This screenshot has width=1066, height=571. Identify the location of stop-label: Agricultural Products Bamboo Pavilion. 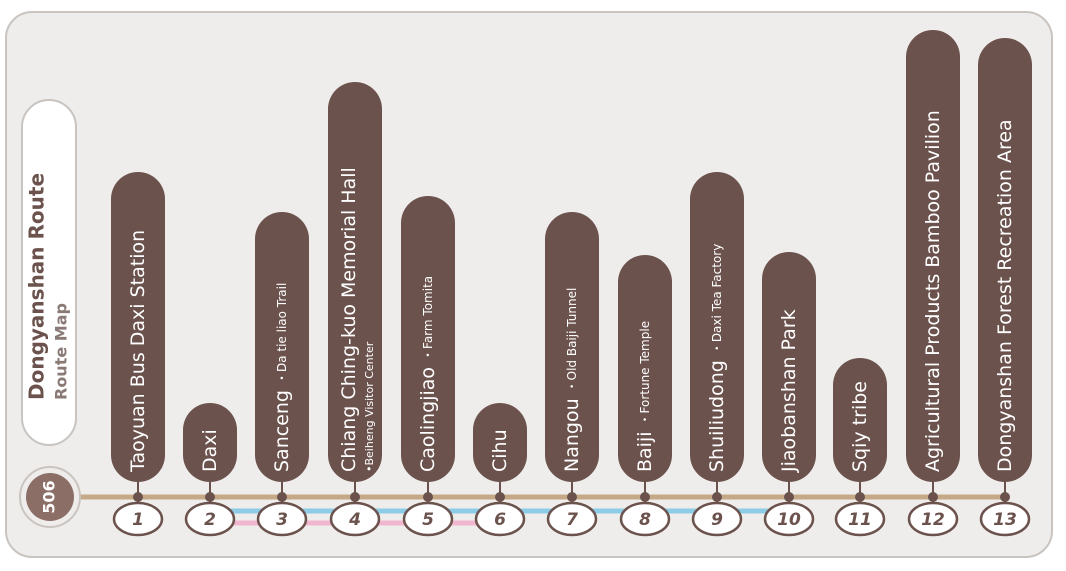
(933, 291).